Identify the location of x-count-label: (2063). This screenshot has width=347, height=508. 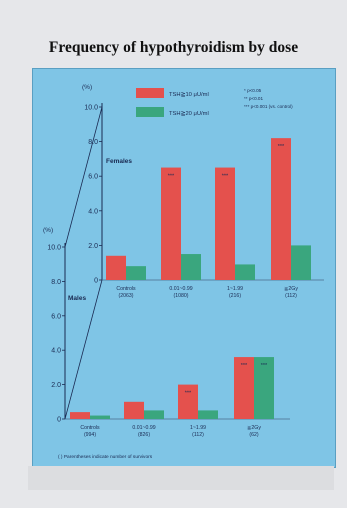
(126, 296).